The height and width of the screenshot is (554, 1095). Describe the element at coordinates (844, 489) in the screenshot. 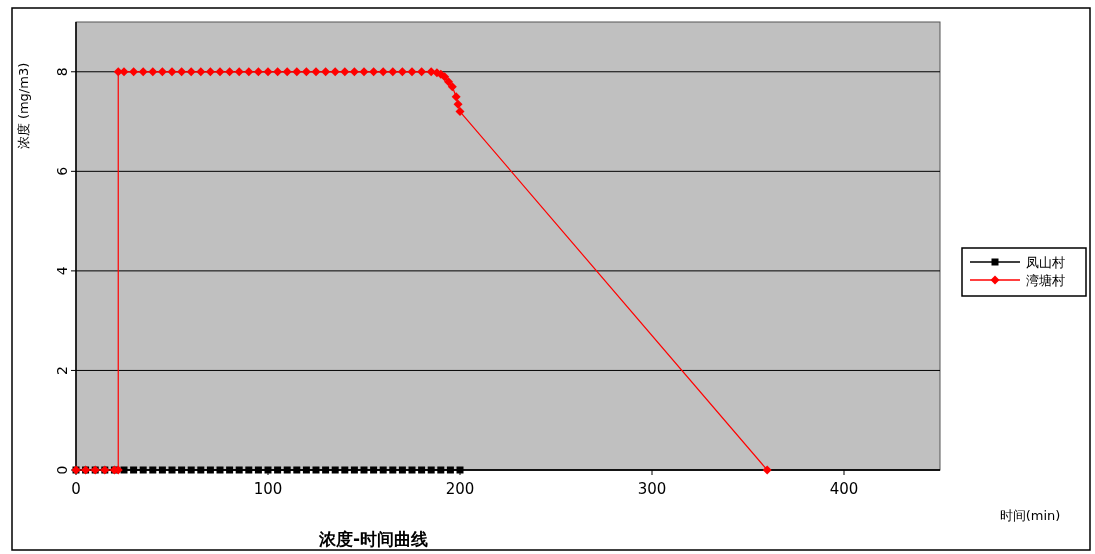

I see `x-tick-label: 400` at that location.